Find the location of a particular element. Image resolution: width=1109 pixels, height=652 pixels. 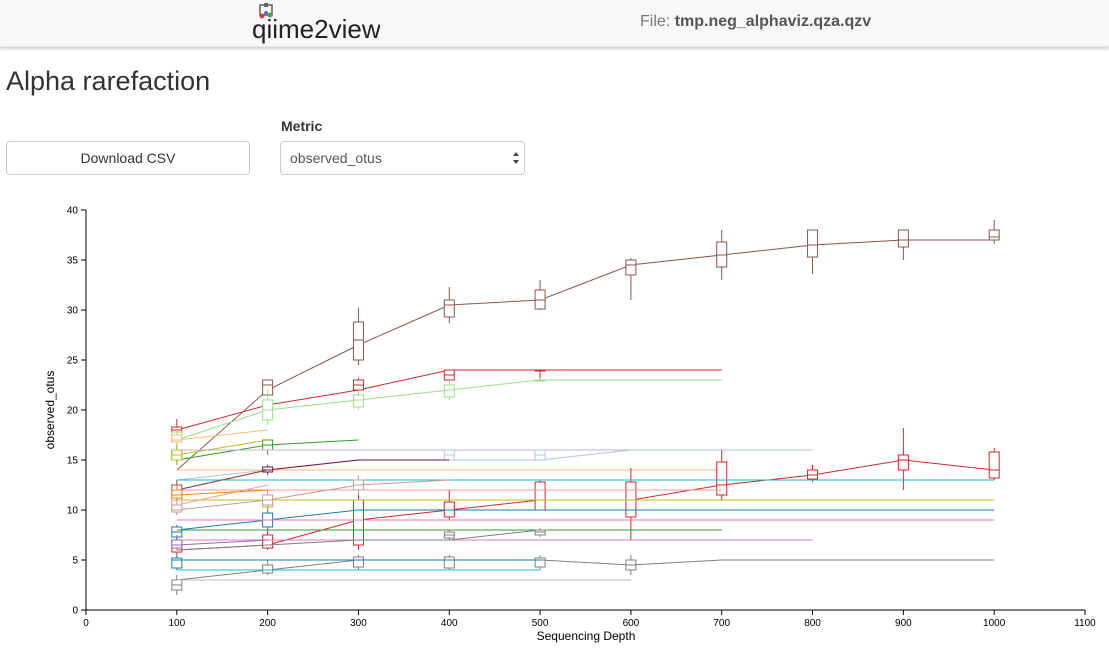

x-tick-label-11: 1100 is located at coordinates (1085, 623).